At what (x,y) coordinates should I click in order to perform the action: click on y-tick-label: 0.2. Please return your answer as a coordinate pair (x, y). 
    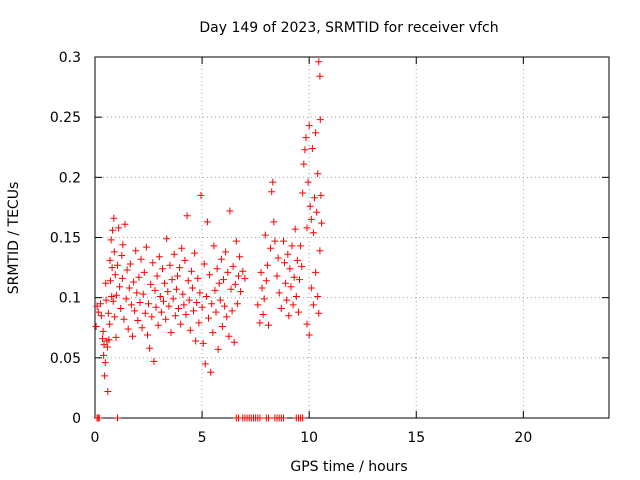
    Looking at the image, I should click on (70, 178).